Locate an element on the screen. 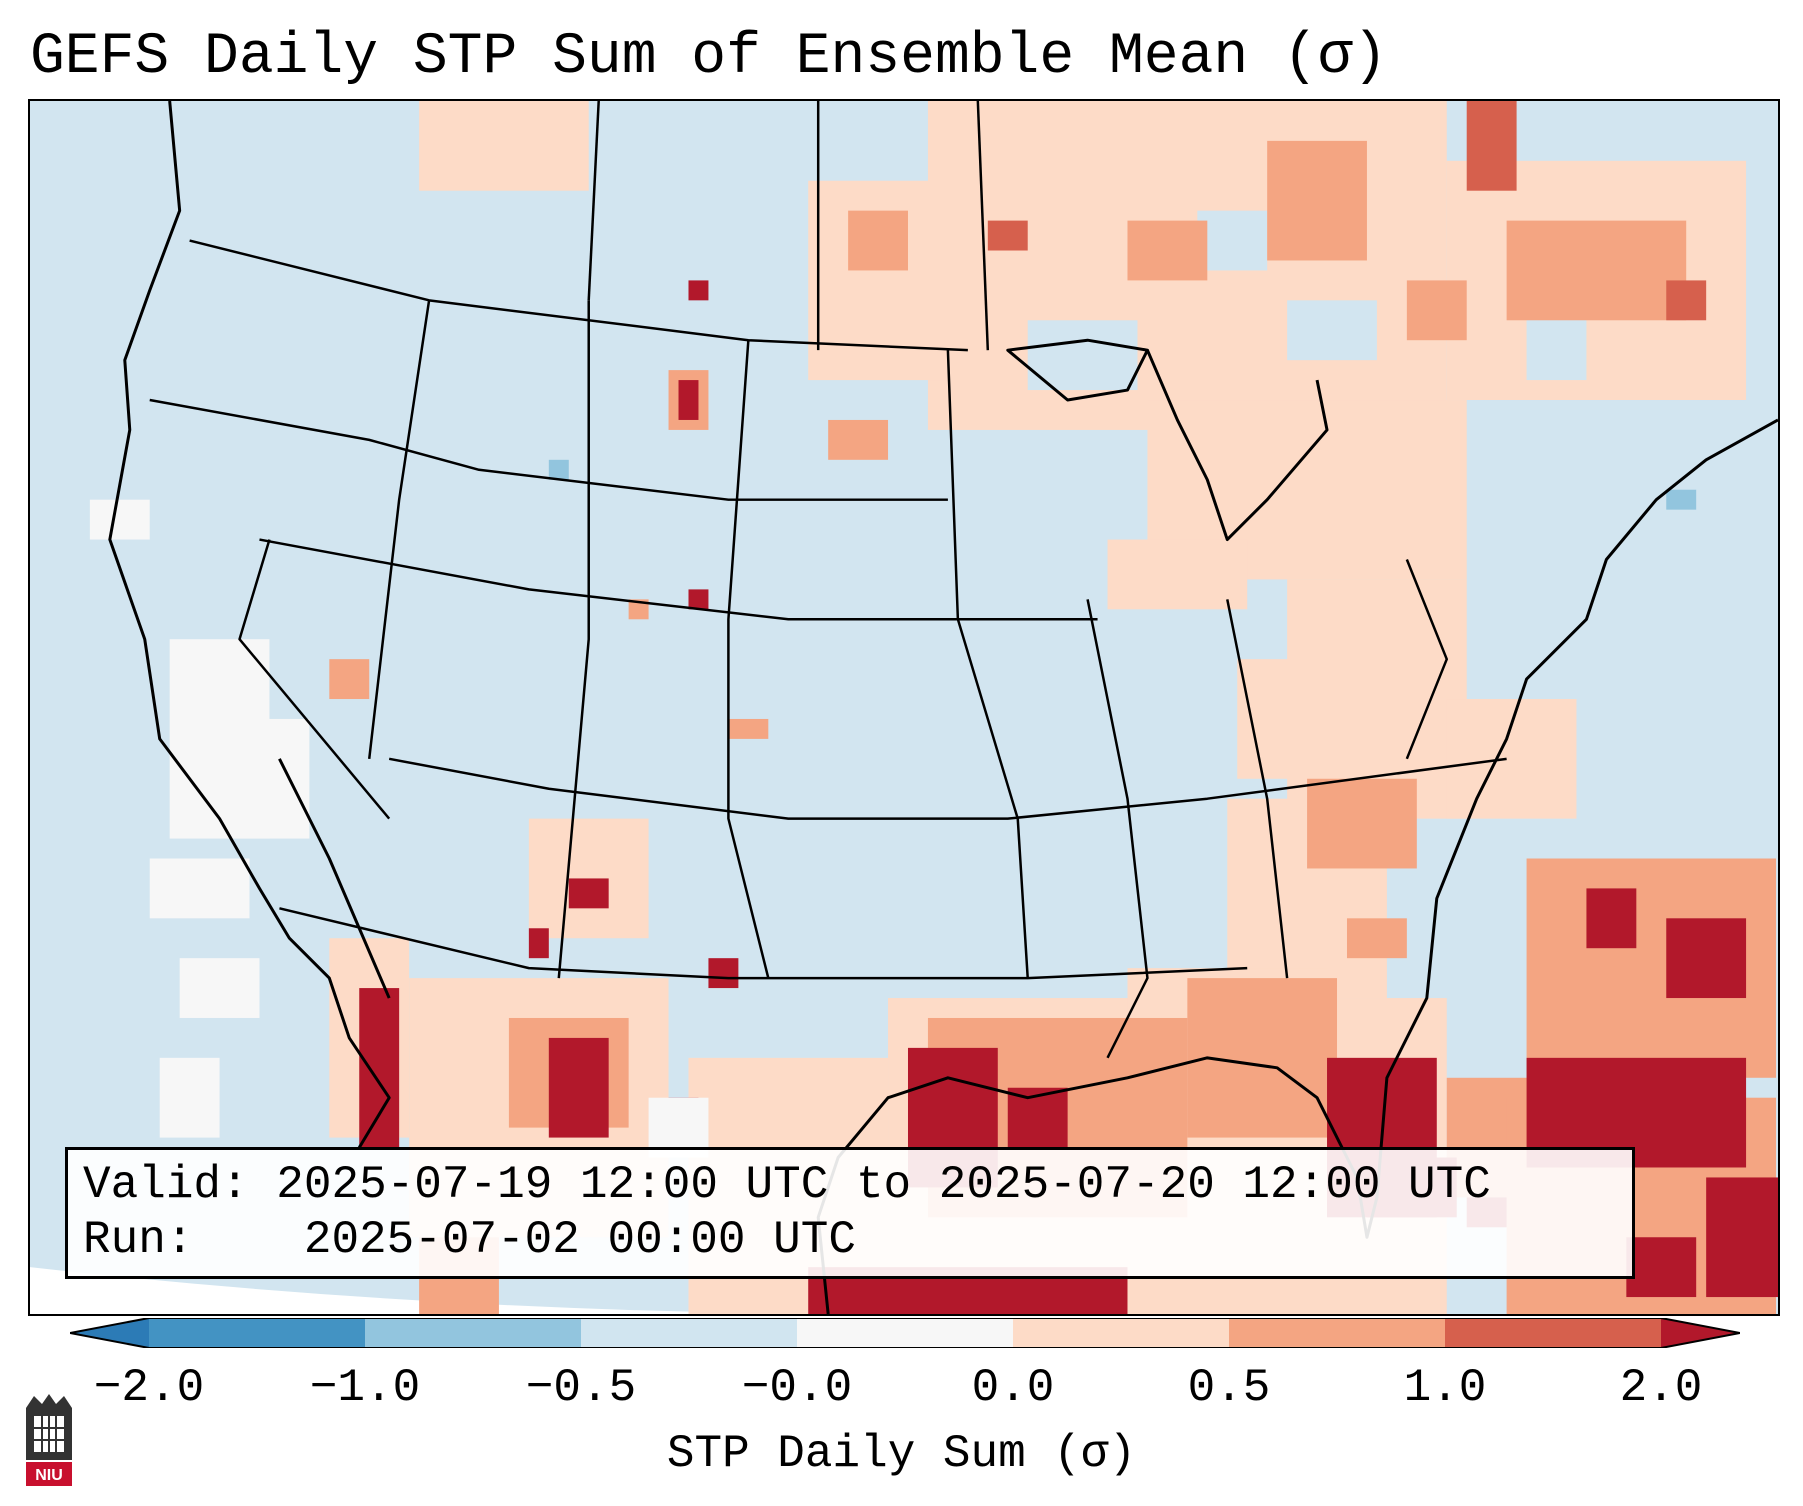 This screenshot has height=1506, width=1803. great-lakes-outline is located at coordinates (1237, 445).